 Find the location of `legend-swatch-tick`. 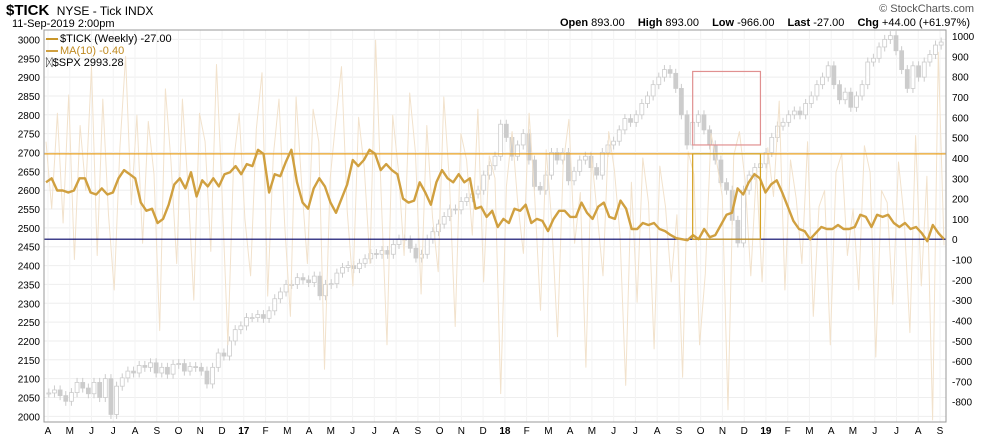

legend-swatch-tick is located at coordinates (52, 39).